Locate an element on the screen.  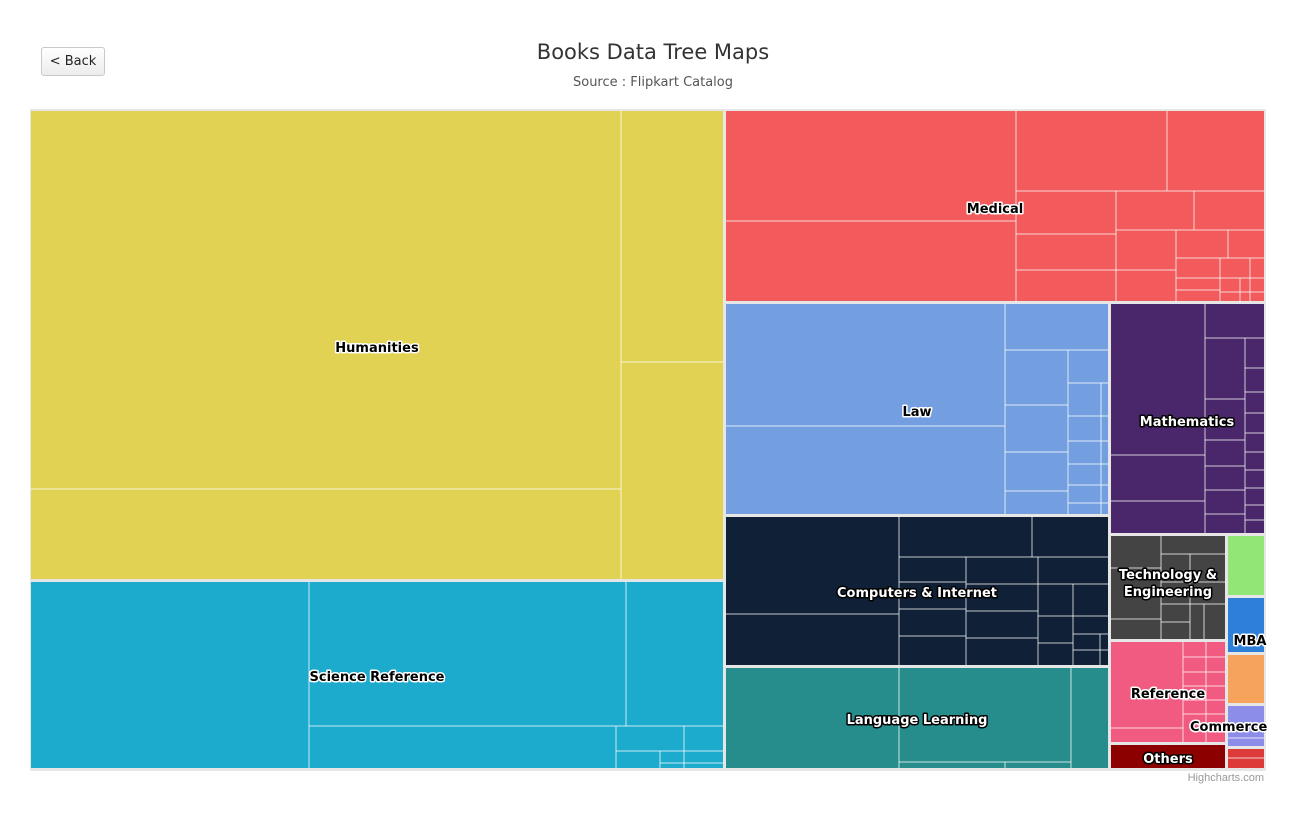
treemap-tile-computers-and-internet is located at coordinates (917, 591).